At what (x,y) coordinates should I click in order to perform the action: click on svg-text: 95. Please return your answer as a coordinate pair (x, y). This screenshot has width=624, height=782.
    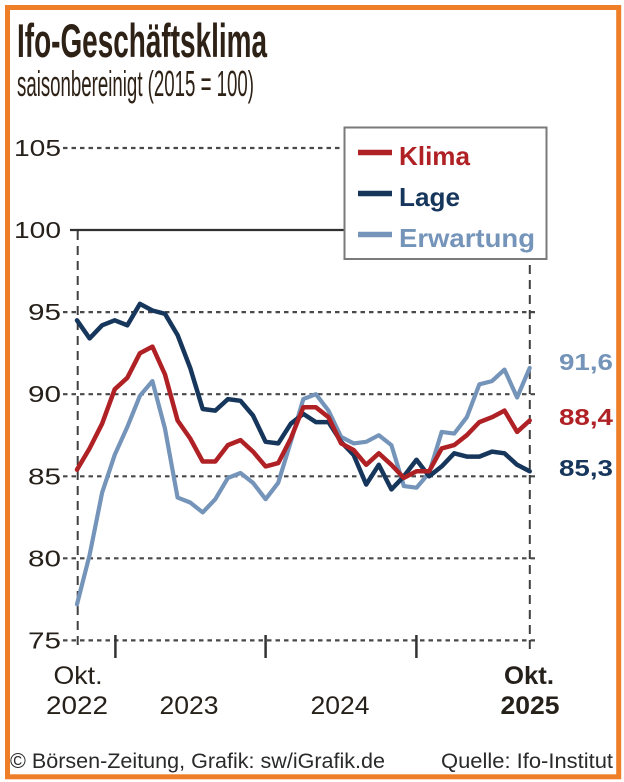
    Looking at the image, I should click on (44, 312).